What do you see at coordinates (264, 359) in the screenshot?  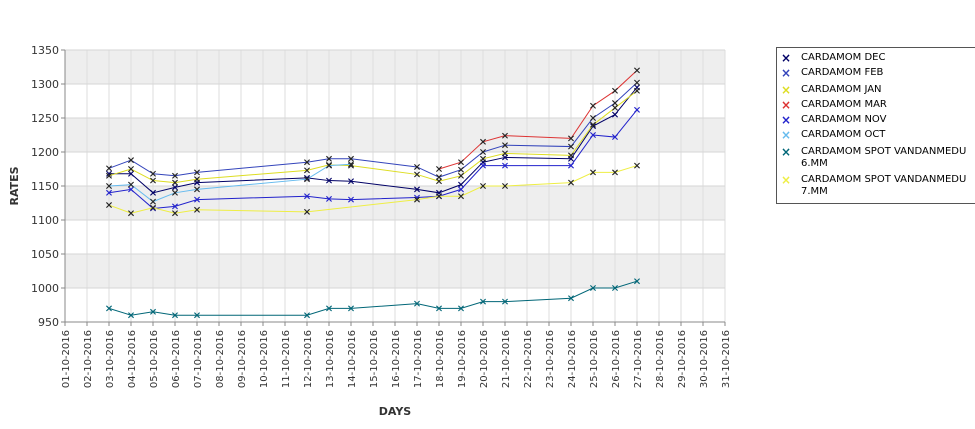 I see `x-tick-label: 10-10-2016` at bounding box center [264, 359].